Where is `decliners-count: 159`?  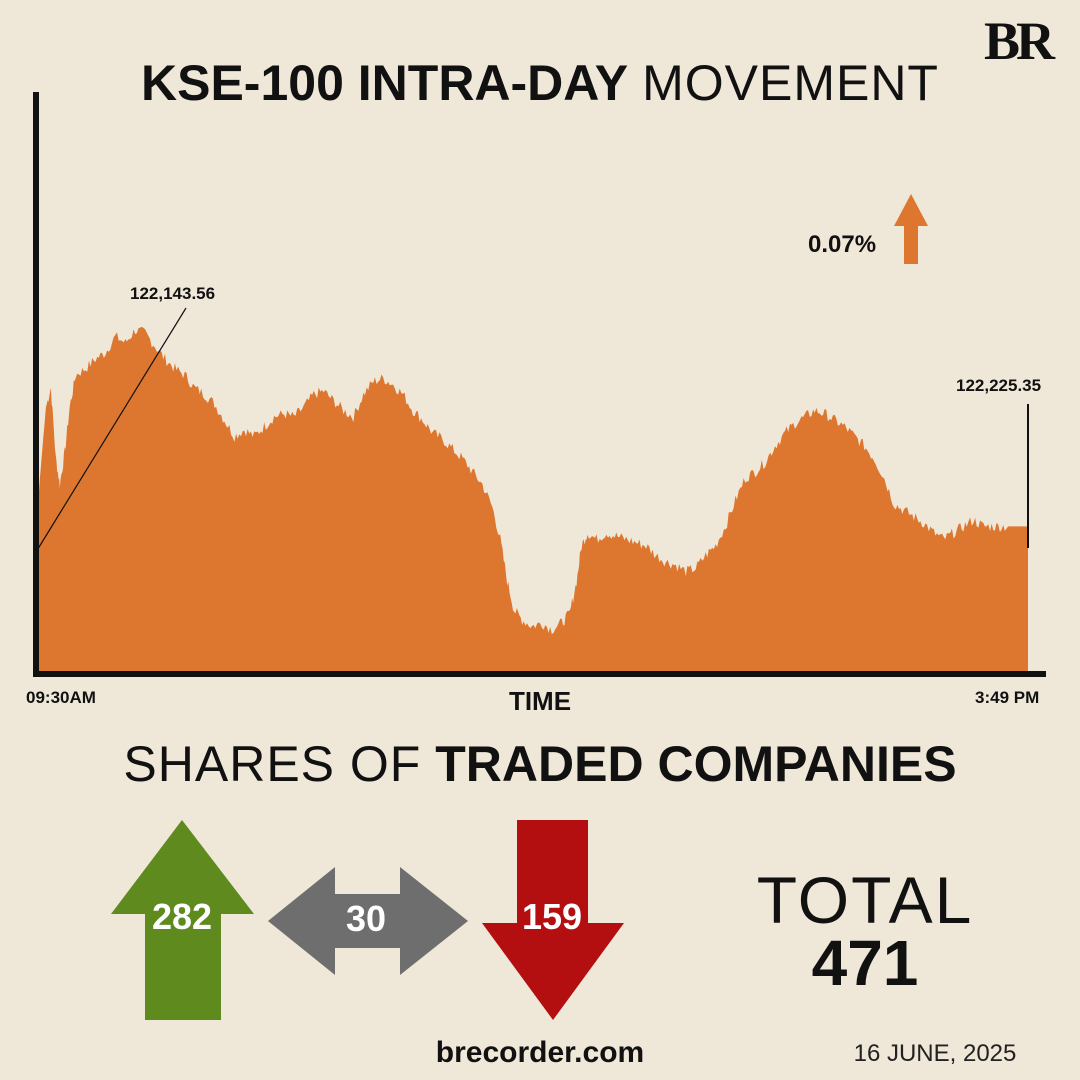 decliners-count: 159 is located at coordinates (552, 916).